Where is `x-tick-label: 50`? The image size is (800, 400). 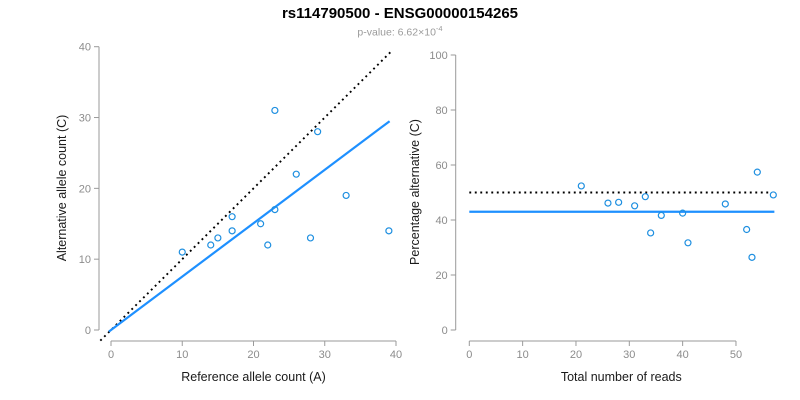 x-tick-label: 50 is located at coordinates (736, 355).